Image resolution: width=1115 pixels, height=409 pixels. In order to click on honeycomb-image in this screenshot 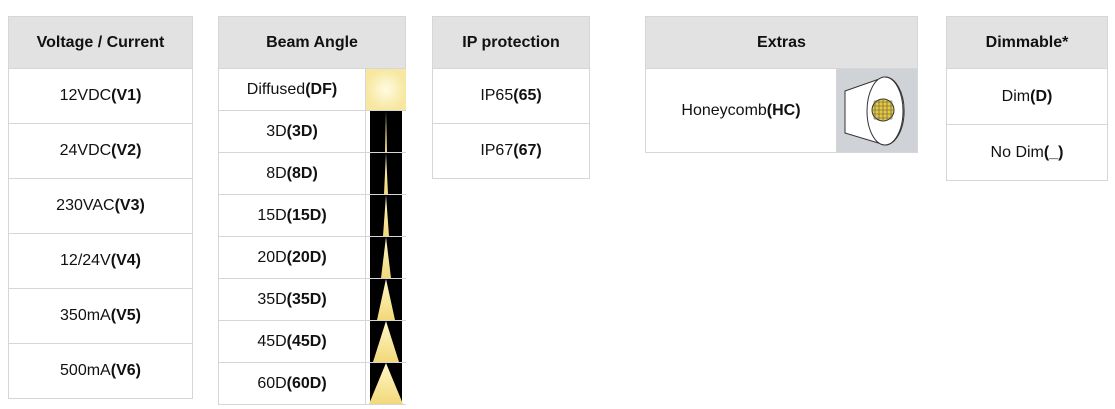, I will do `click(877, 111)`.